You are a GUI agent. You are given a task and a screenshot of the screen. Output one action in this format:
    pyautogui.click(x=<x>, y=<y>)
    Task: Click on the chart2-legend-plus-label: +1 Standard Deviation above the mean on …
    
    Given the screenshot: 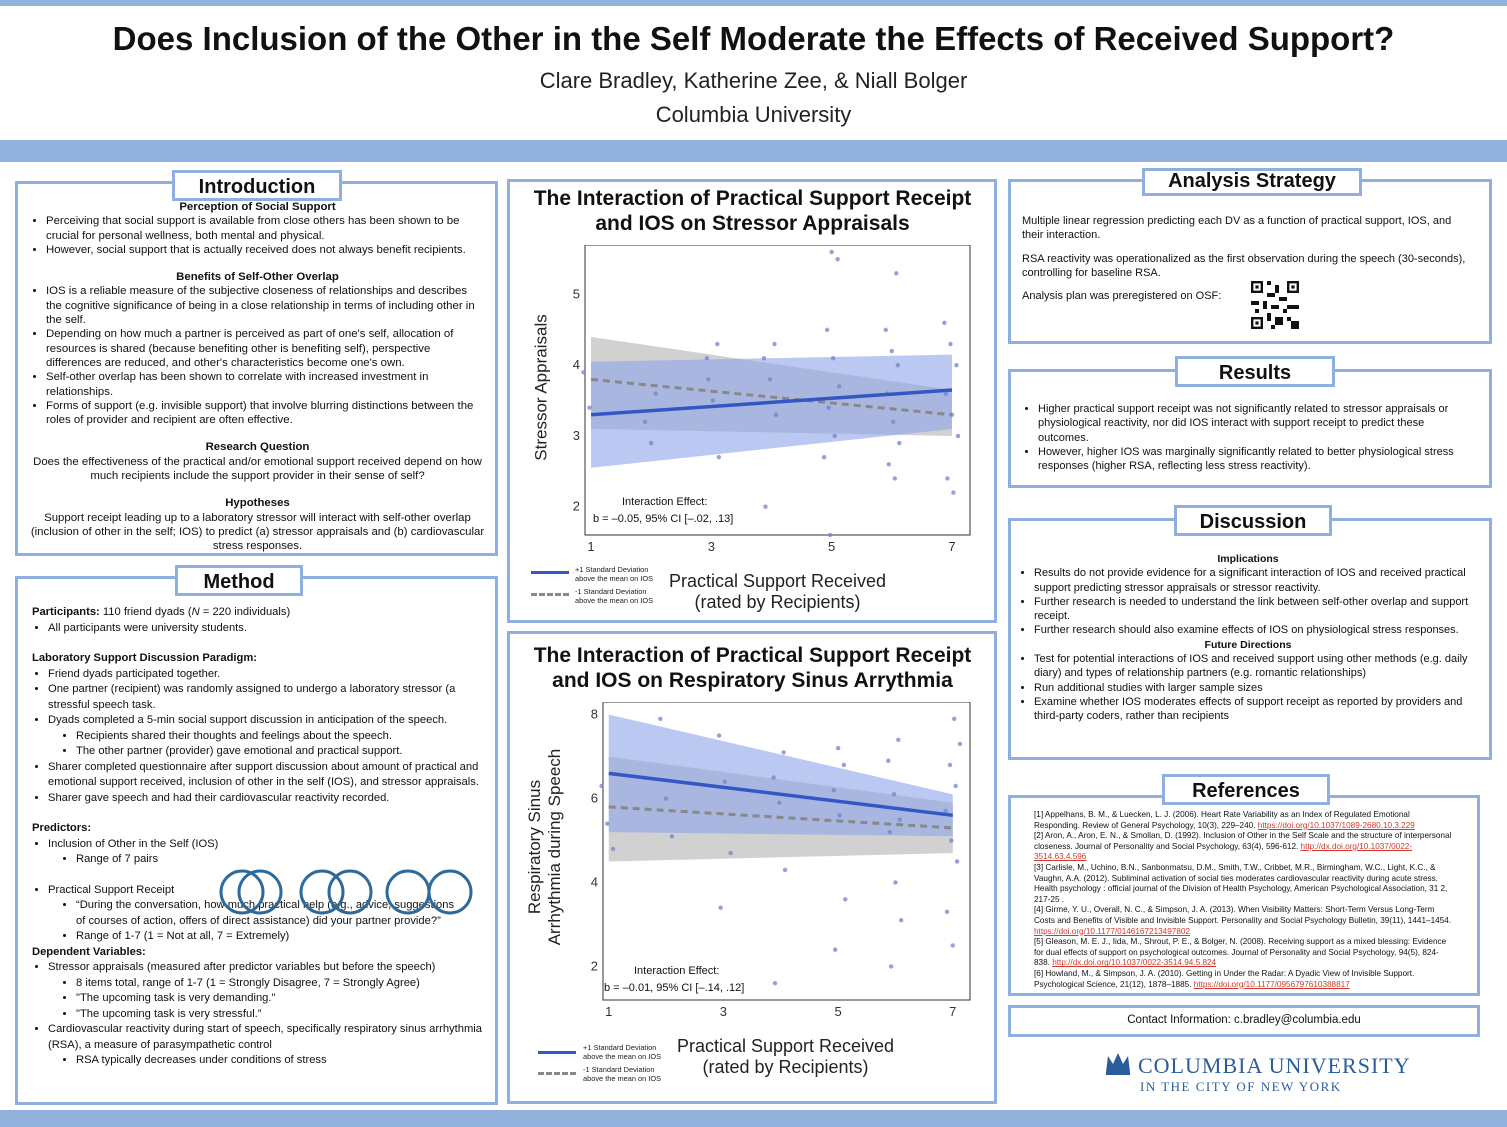 What is the action you would take?
    pyautogui.click(x=622, y=1052)
    